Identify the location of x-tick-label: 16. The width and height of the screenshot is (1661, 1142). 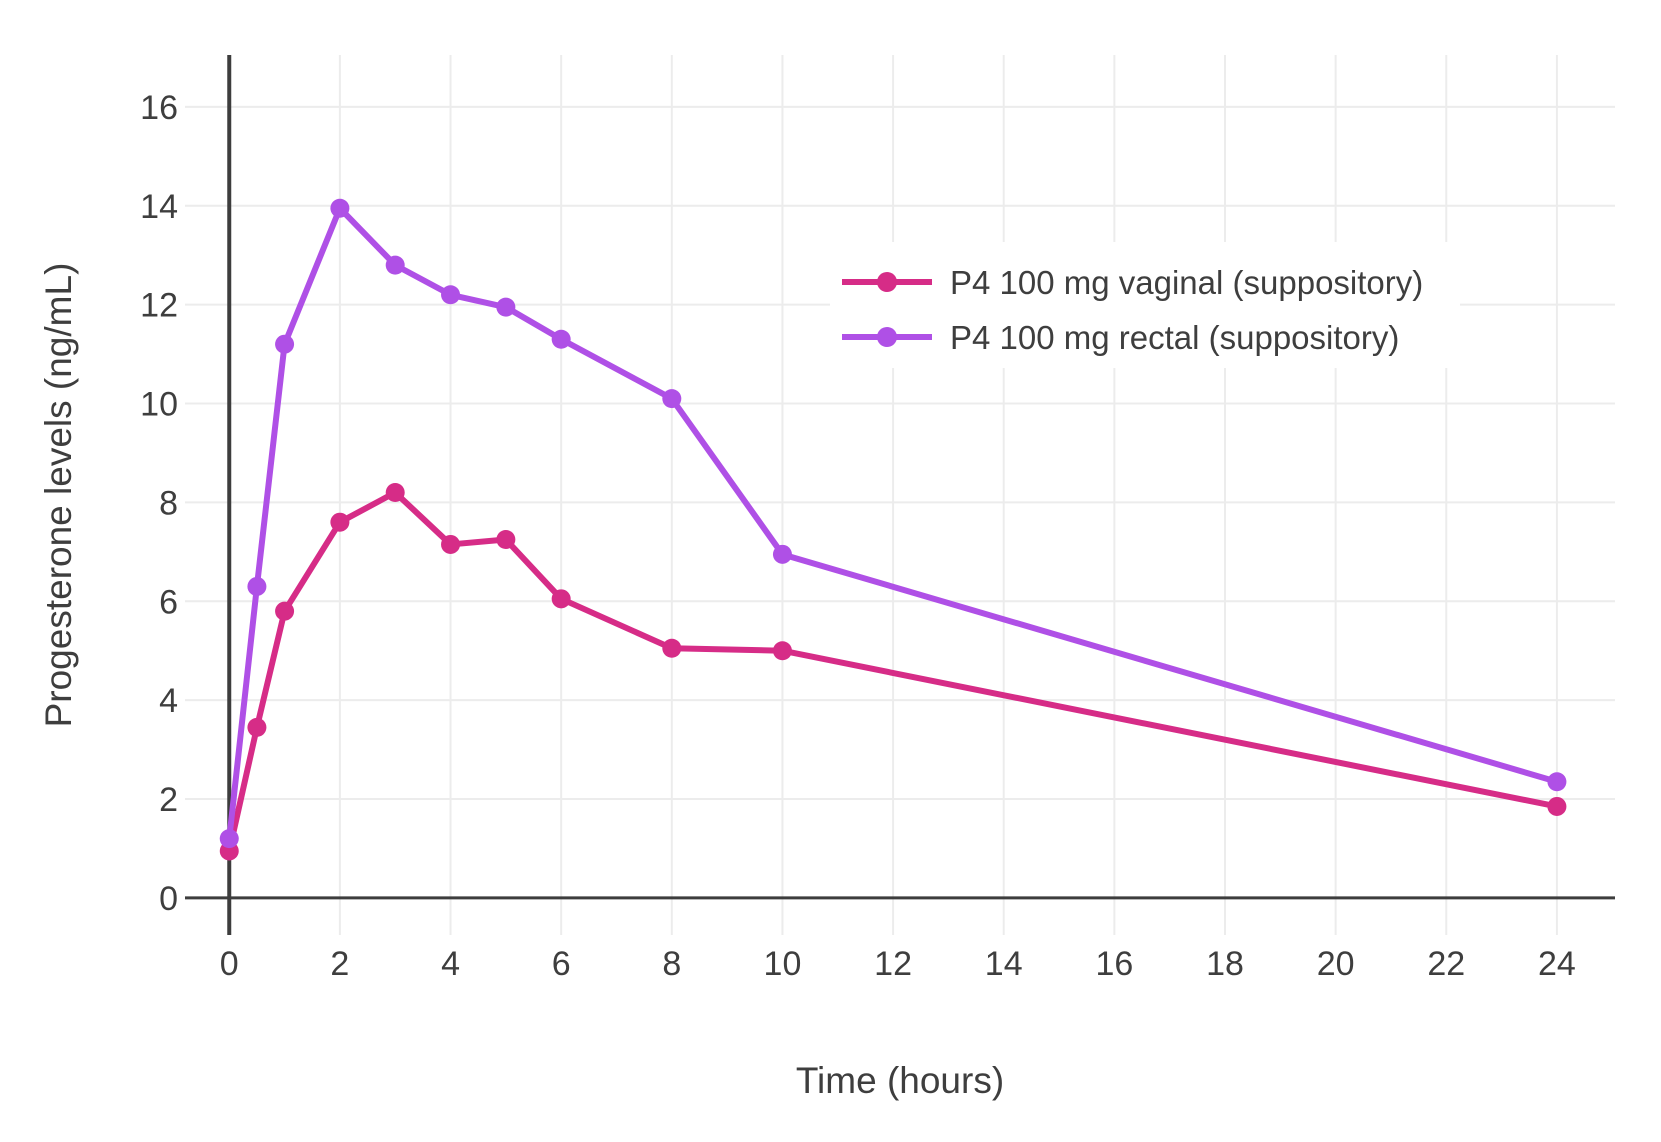
(1114, 964).